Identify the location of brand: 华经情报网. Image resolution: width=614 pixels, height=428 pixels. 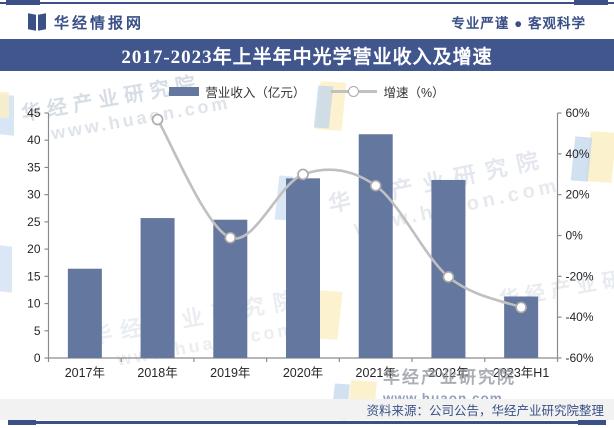
(86, 22).